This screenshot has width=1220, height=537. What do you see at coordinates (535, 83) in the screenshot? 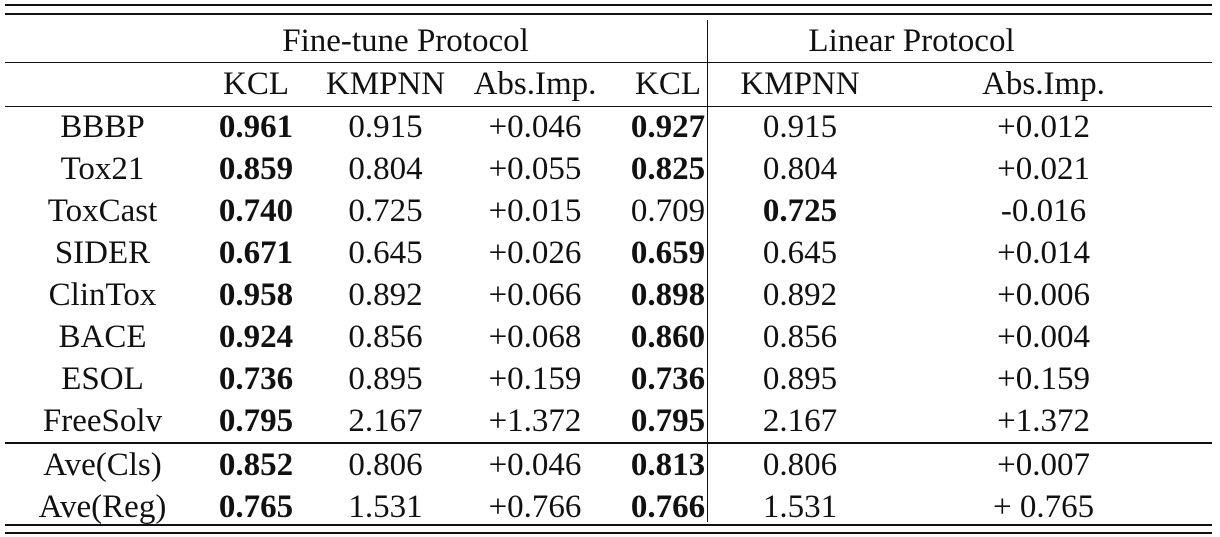
I see `col-header-ft-imp: Abs.Imp.` at bounding box center [535, 83].